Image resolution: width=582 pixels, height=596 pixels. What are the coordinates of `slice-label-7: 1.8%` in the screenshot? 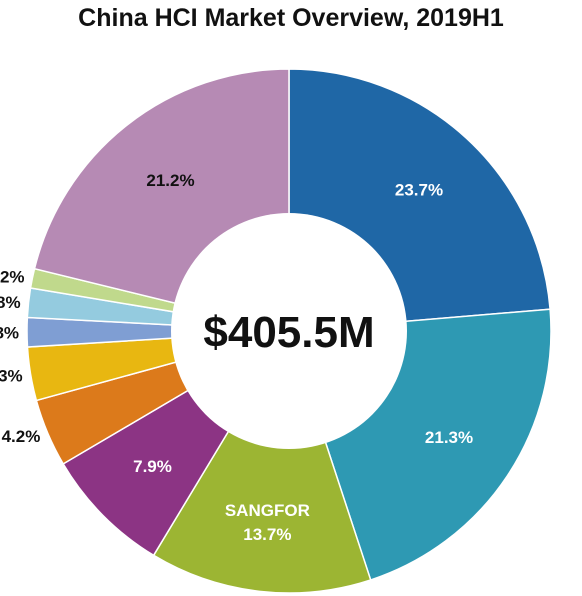 It's located at (9, 332).